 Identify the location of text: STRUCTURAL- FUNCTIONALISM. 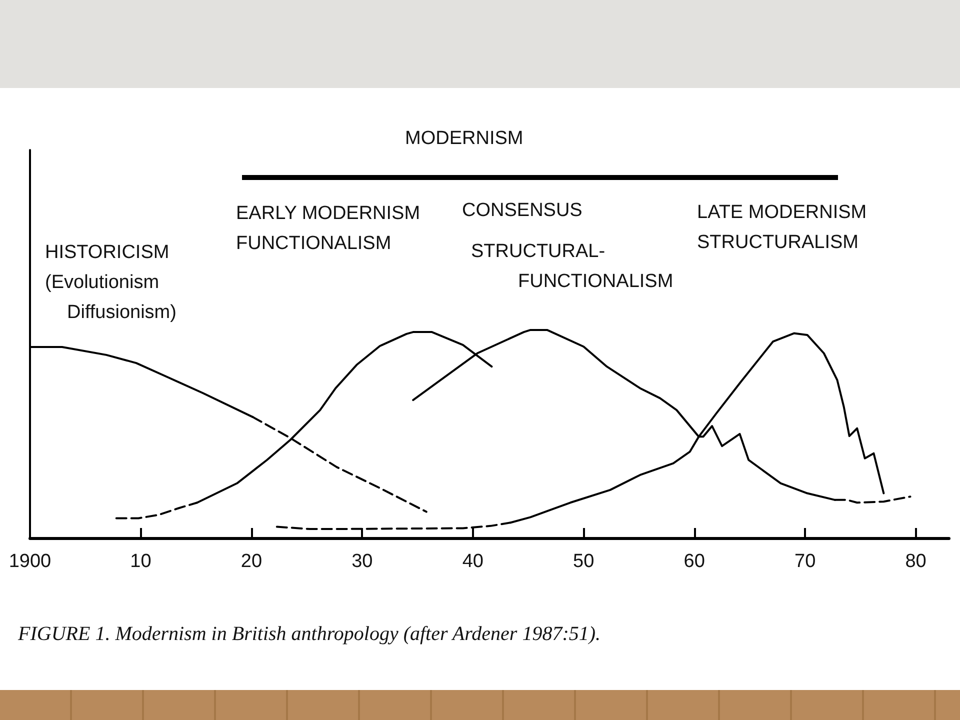
(572, 267).